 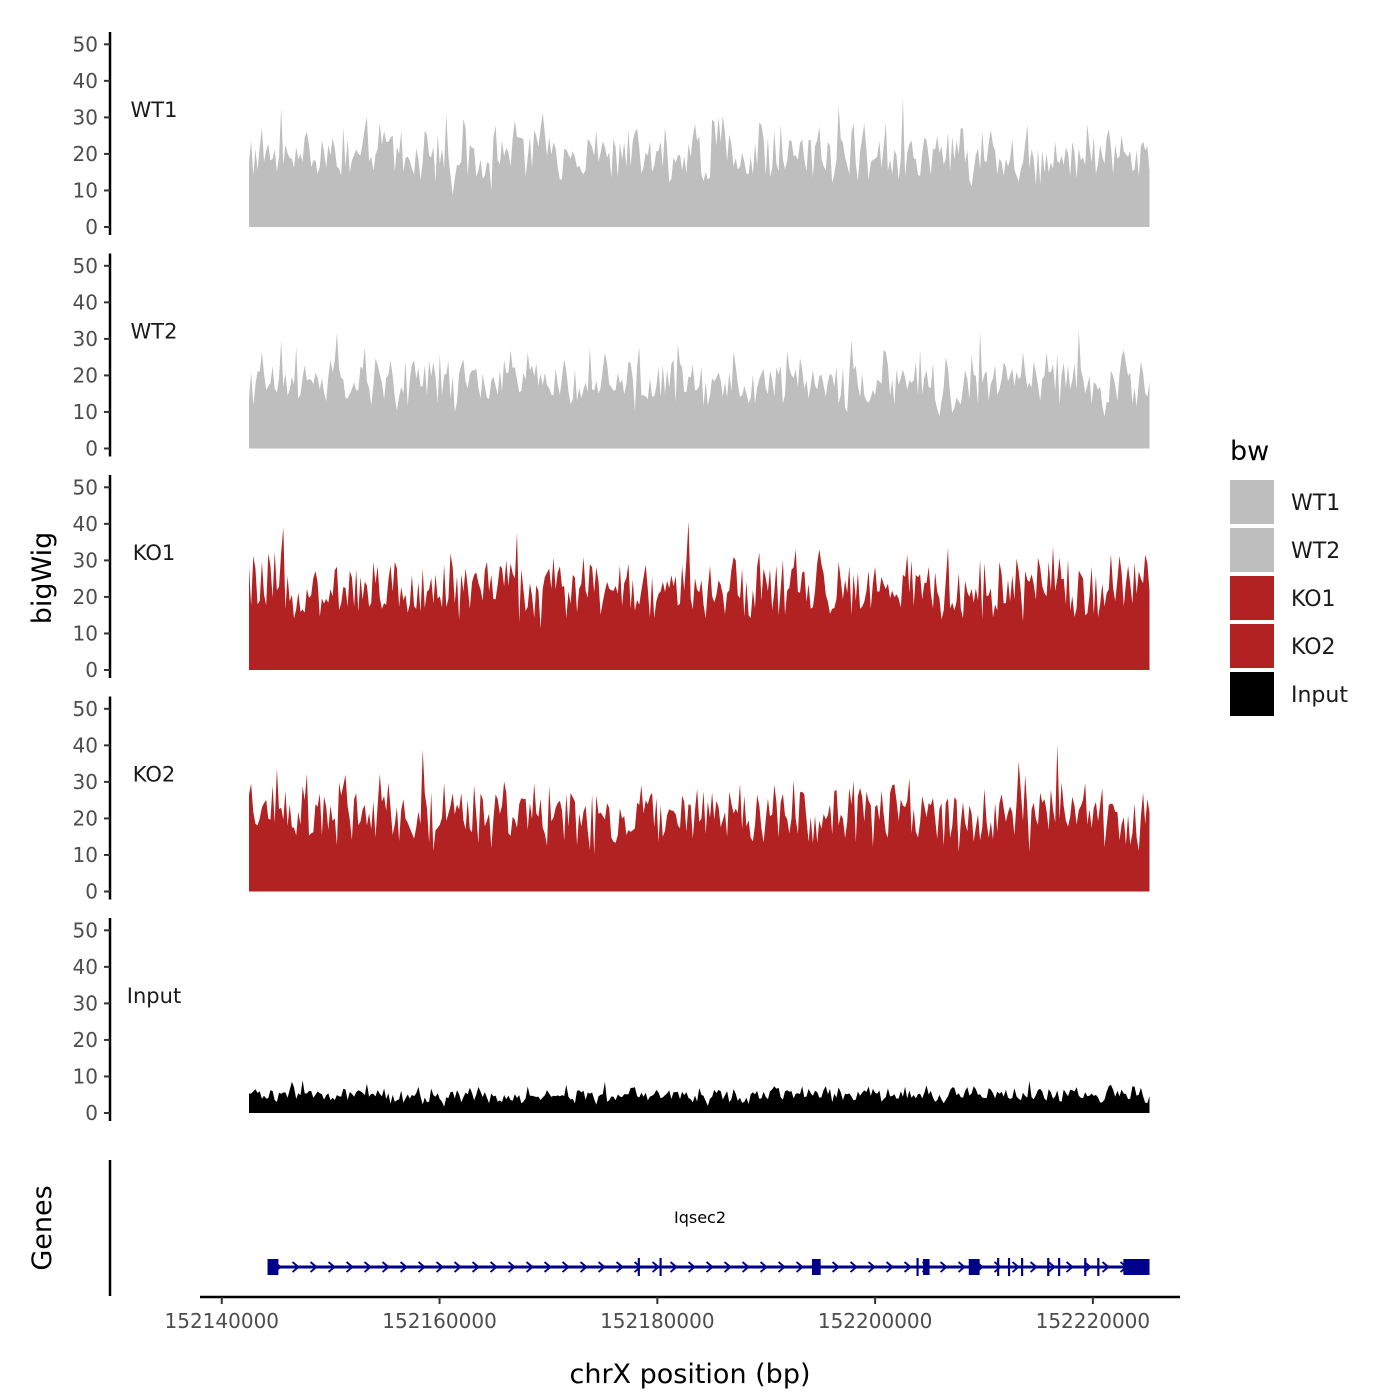 I want to click on gene-track: Iqsec2, so click(x=629, y=1228).